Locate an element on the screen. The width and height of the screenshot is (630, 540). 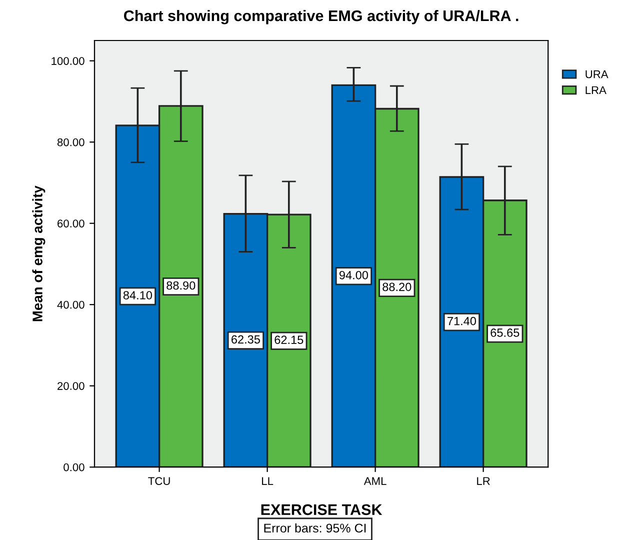
x-tick-label: TCU is located at coordinates (159, 481).